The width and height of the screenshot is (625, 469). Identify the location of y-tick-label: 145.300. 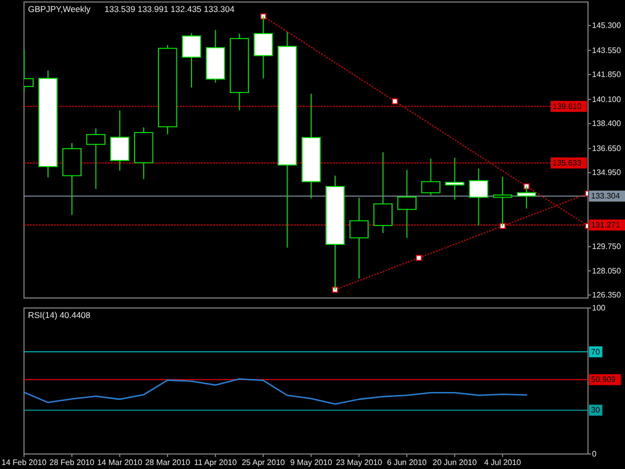
(607, 25).